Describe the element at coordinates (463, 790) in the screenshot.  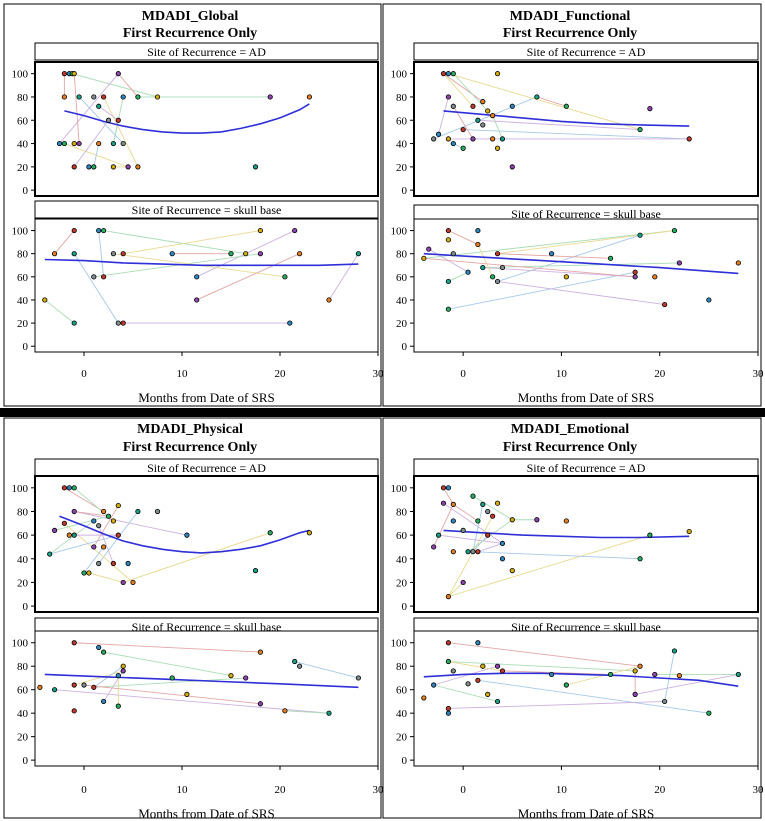
I see `x-tick-label: 0` at that location.